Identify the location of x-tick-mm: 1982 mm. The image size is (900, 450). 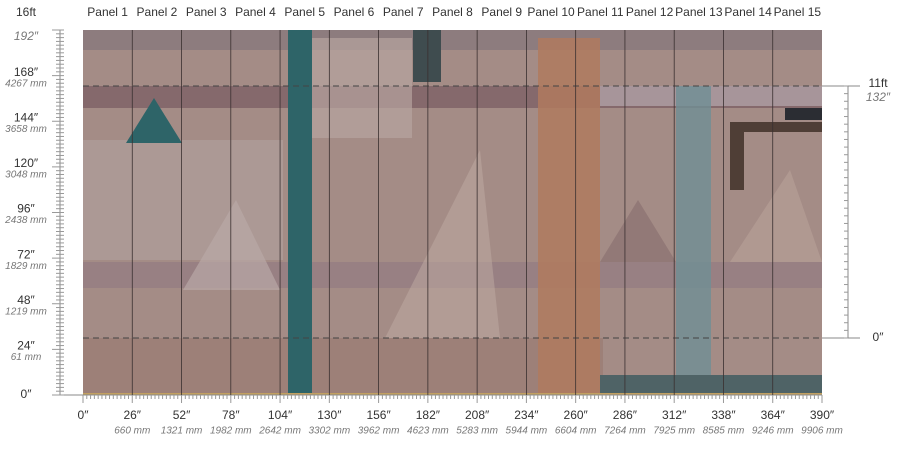
(231, 431).